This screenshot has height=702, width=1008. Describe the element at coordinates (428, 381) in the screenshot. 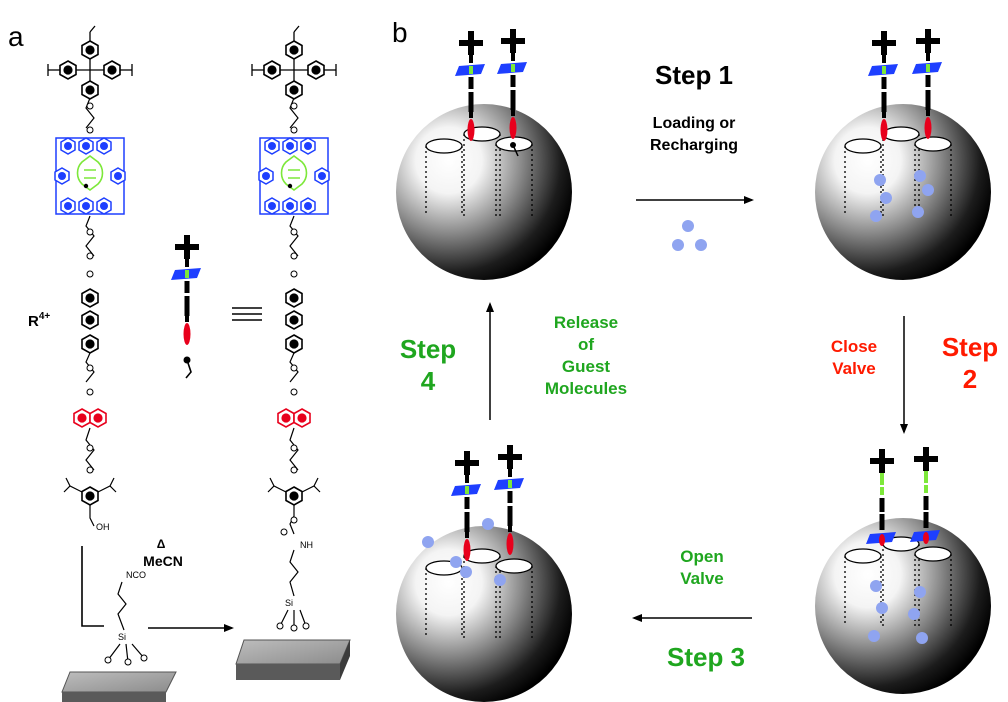

I see `step4-title-number: 4` at that location.